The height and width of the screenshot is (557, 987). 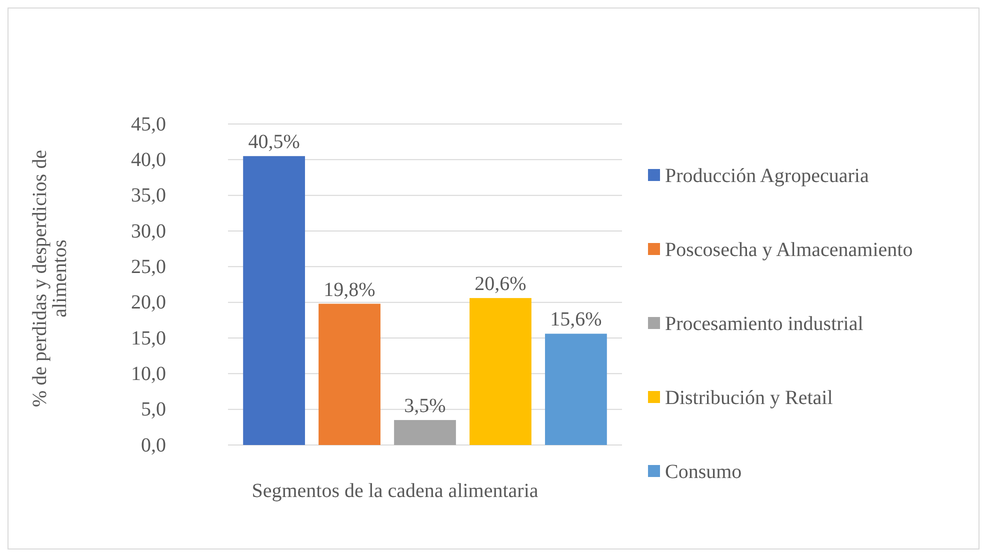 What do you see at coordinates (148, 374) in the screenshot?
I see `y-tick-label: 10,0` at bounding box center [148, 374].